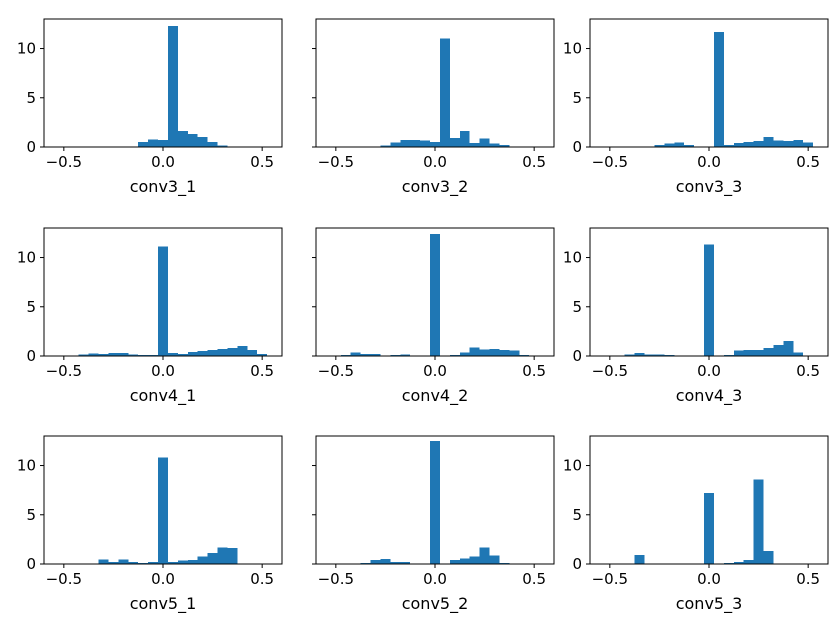 This screenshot has height=633, width=840. I want to click on subplot-conv5-3: −0.5 0.0 0.5 0 5 10 conv5_3, so click(696, 524).